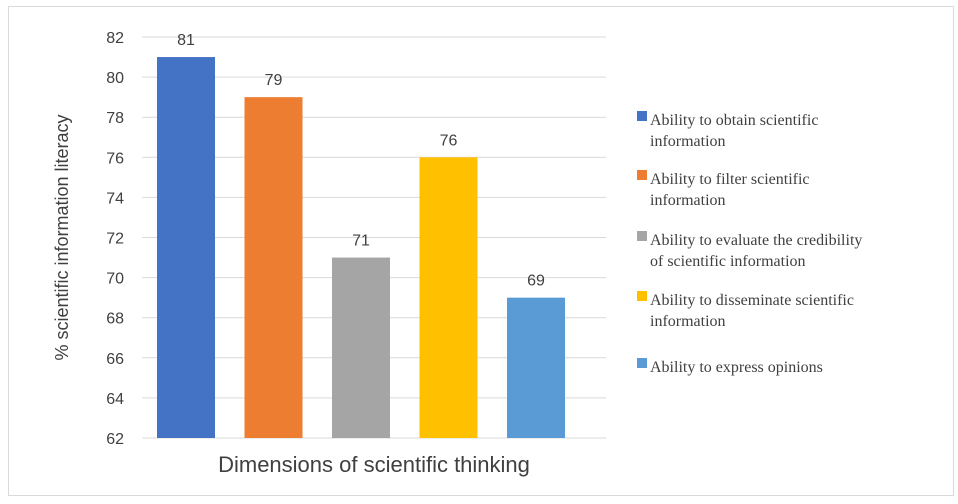  What do you see at coordinates (115, 319) in the screenshot?
I see `y-tick-label: 68` at bounding box center [115, 319].